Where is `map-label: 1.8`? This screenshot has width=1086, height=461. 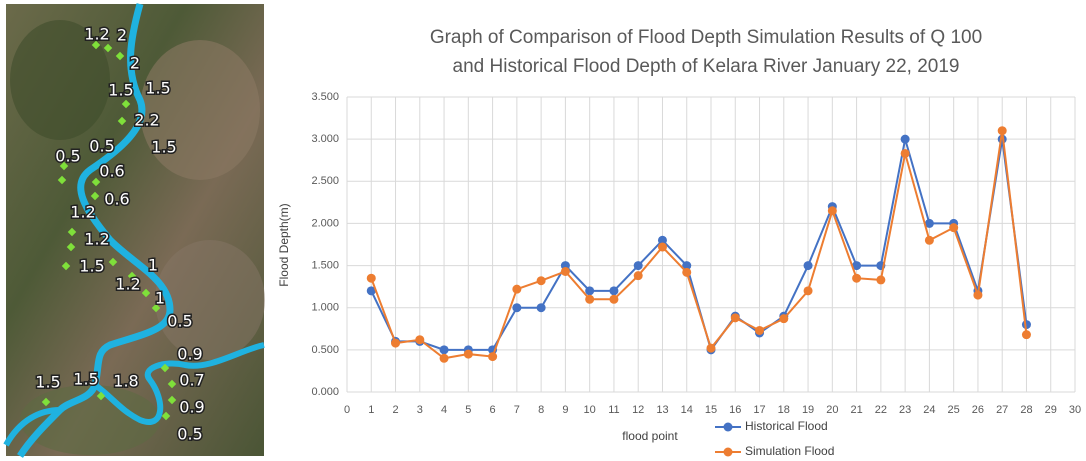 map-label: 1.8 is located at coordinates (125, 381).